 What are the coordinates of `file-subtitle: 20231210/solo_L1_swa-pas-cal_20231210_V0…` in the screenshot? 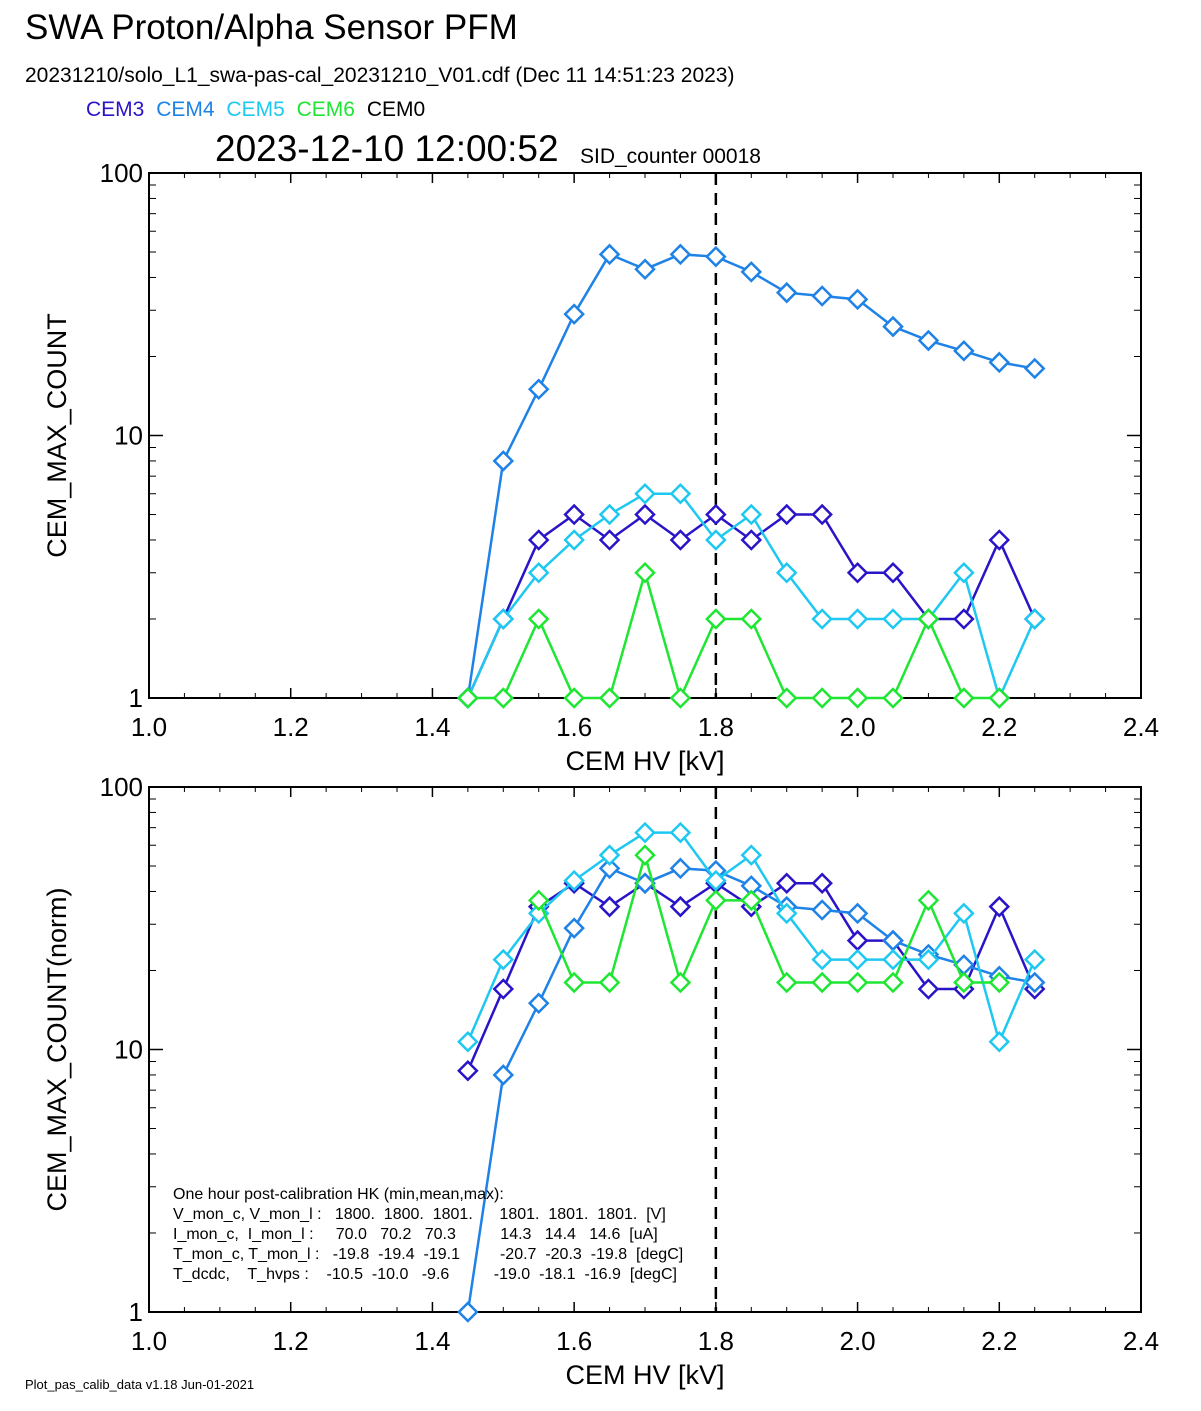 It's located at (380, 75).